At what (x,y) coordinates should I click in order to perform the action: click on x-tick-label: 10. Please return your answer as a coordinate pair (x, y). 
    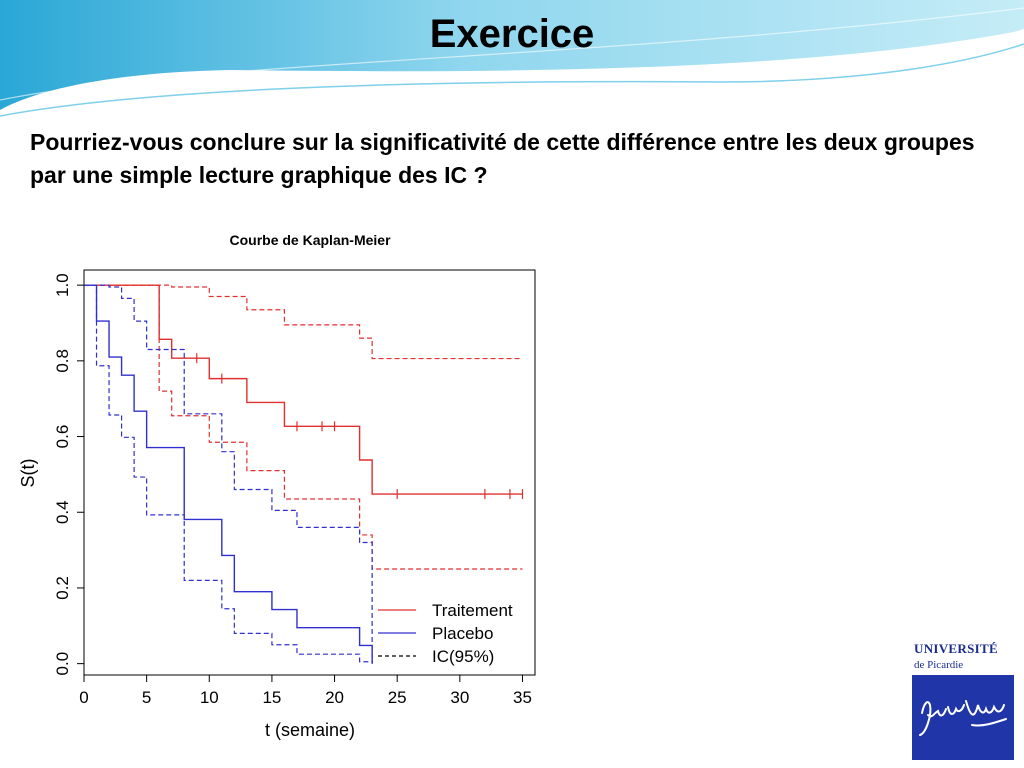
    Looking at the image, I should click on (209, 697).